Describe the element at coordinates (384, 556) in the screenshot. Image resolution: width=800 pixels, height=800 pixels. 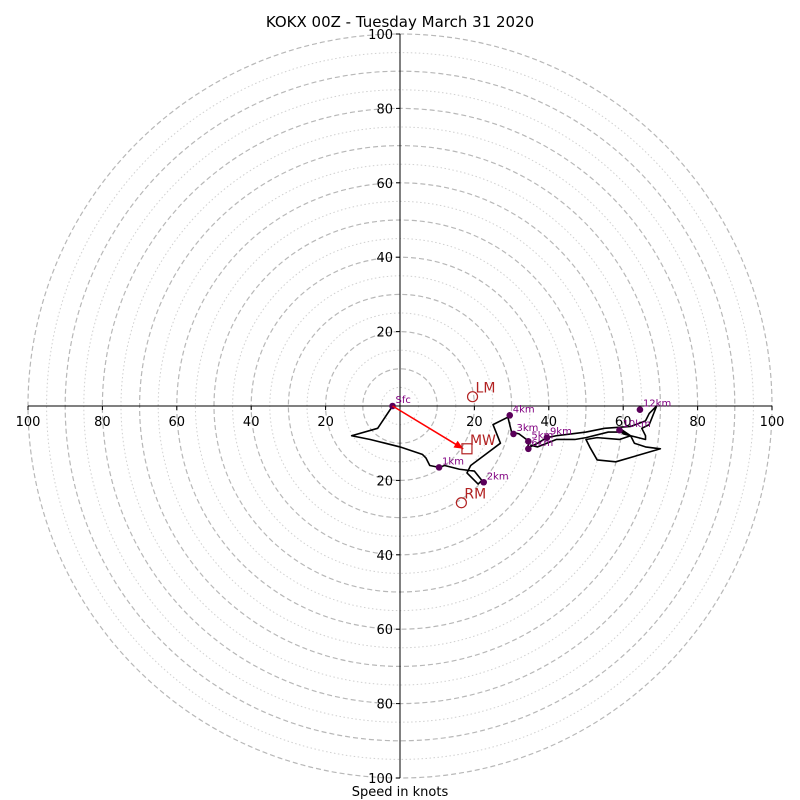
I see `y-tick-label-neg-40: 40` at that location.